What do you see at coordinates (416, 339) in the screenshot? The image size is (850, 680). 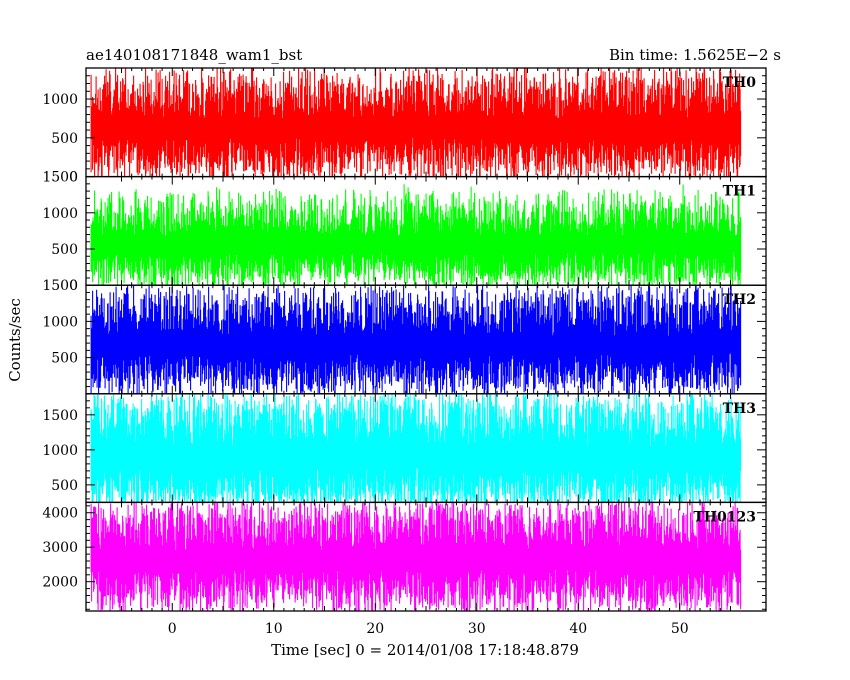 I see `series-trace-th2` at bounding box center [416, 339].